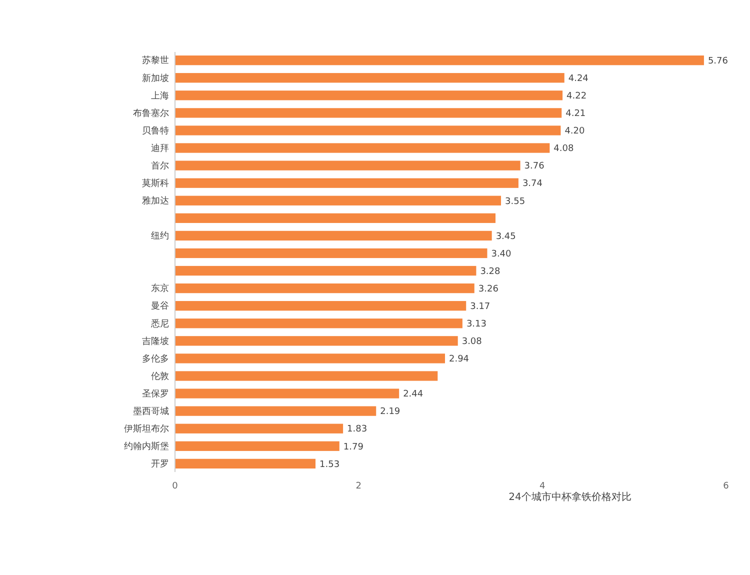 The height and width of the screenshot is (575, 750). Describe the element at coordinates (506, 237) in the screenshot. I see `data-label: 3.45` at that location.